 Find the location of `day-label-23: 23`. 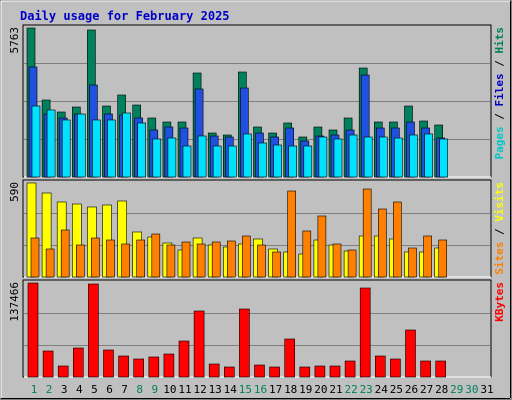

day-label-23: 23 is located at coordinates (366, 389).